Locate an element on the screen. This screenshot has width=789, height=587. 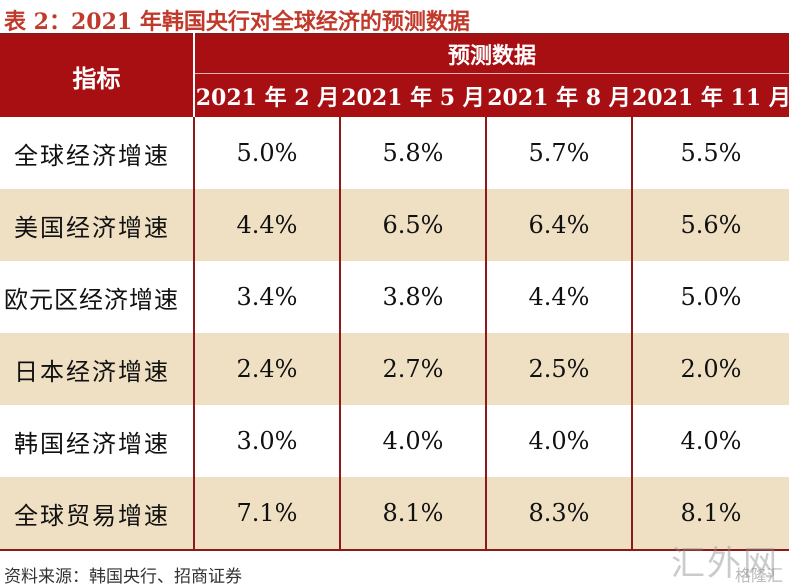
row-label: 日本经济增速 is located at coordinates (97, 369).